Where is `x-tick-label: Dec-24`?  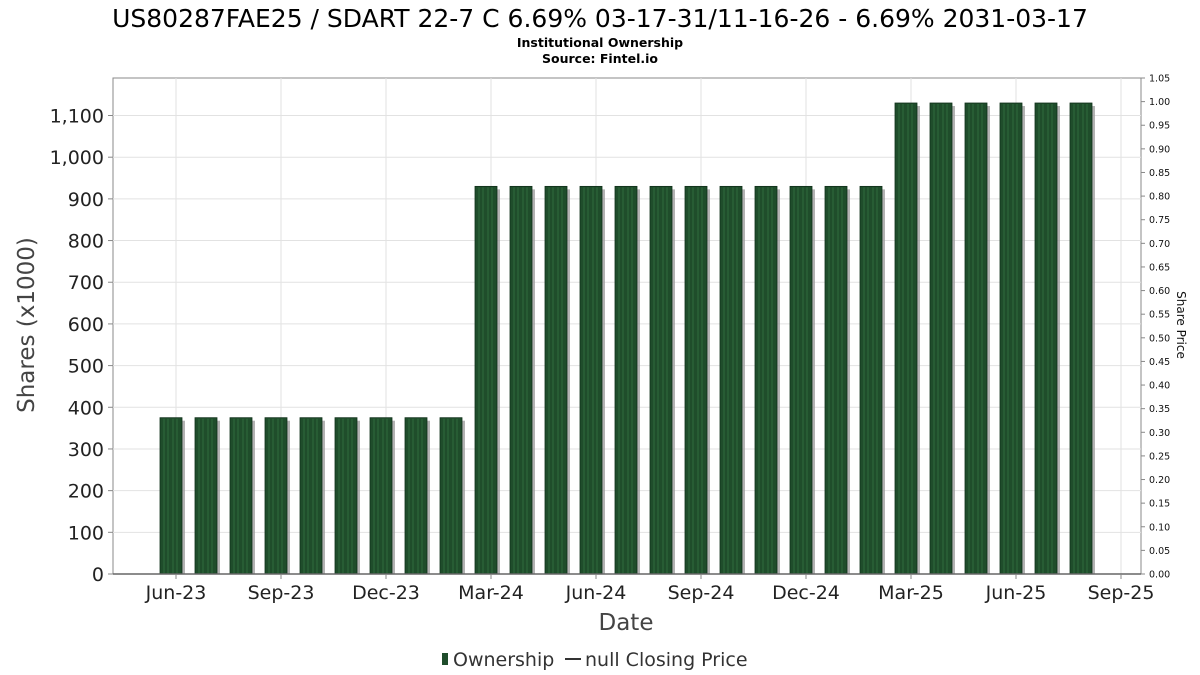
x-tick-label: Dec-24 is located at coordinates (806, 593).